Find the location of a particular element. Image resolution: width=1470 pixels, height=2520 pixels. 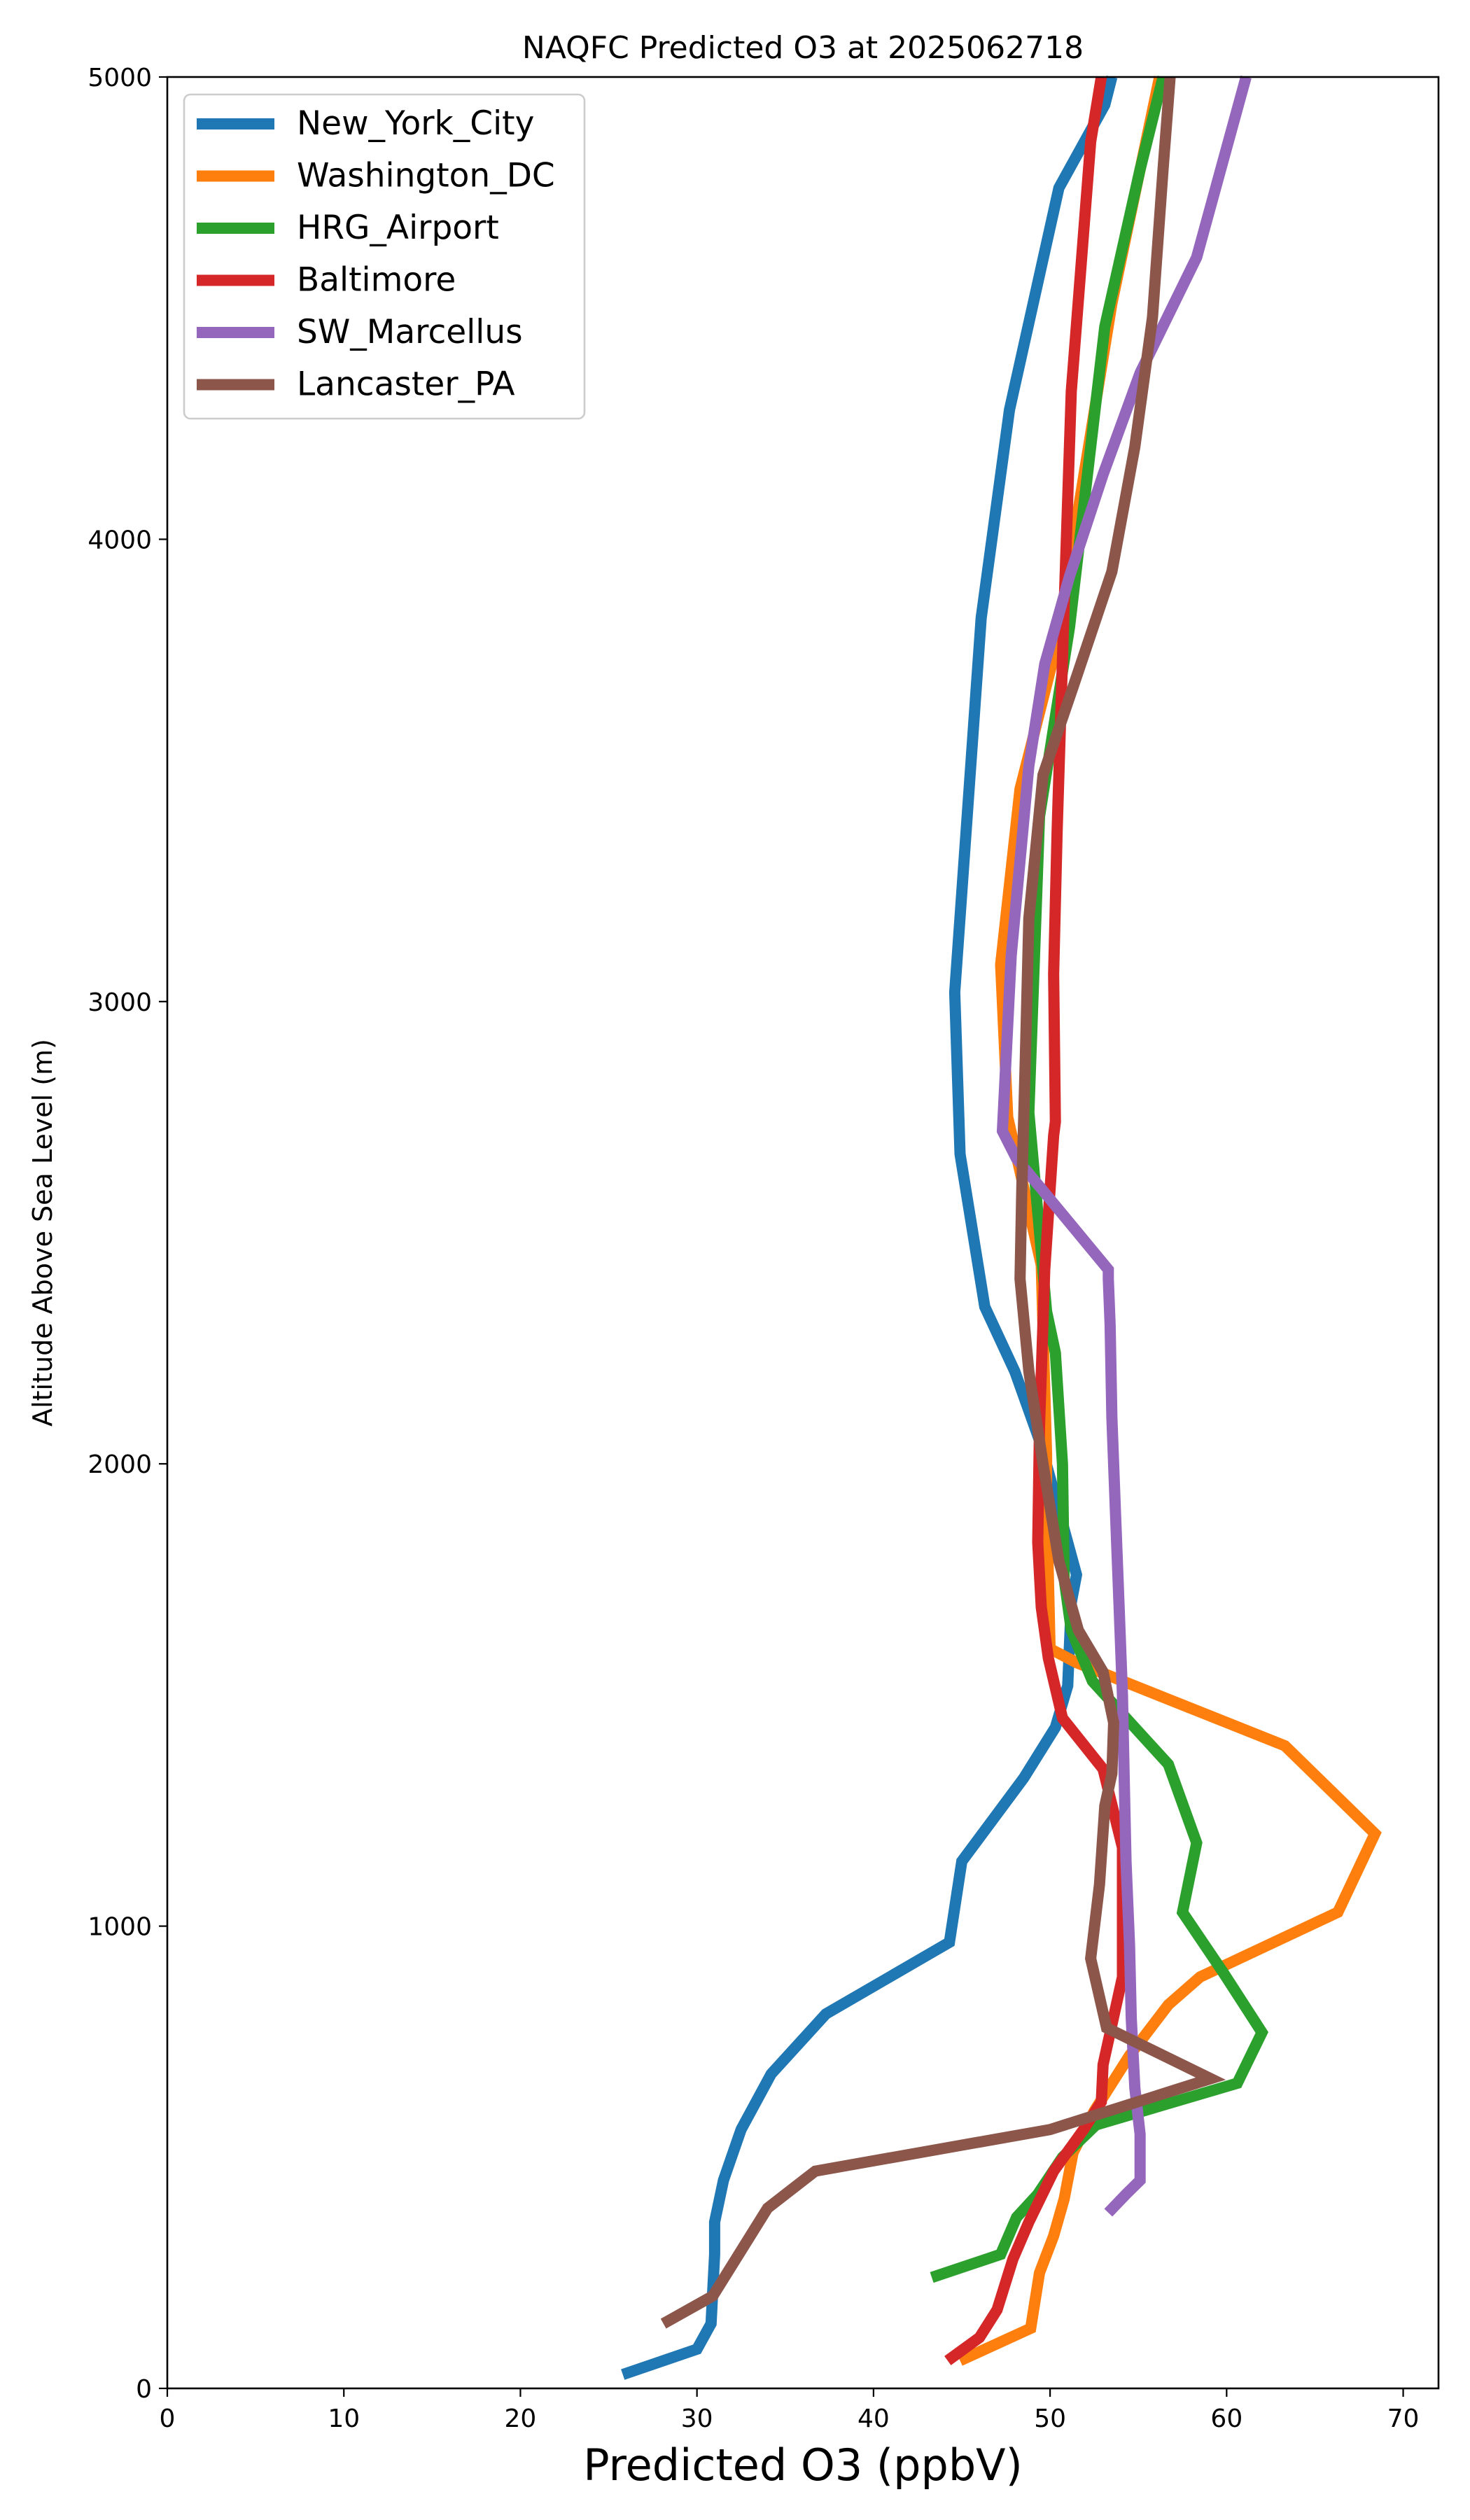

series-line-baltimore is located at coordinates (1036, 1220).